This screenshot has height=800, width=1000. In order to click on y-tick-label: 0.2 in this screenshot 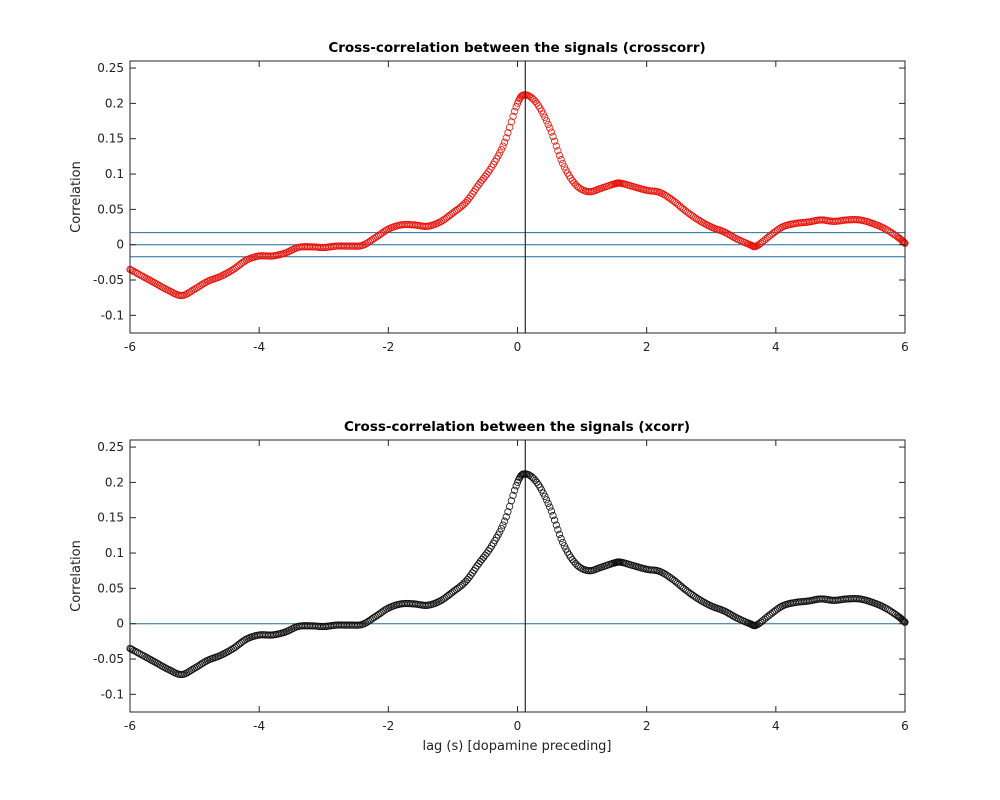, I will do `click(114, 103)`.